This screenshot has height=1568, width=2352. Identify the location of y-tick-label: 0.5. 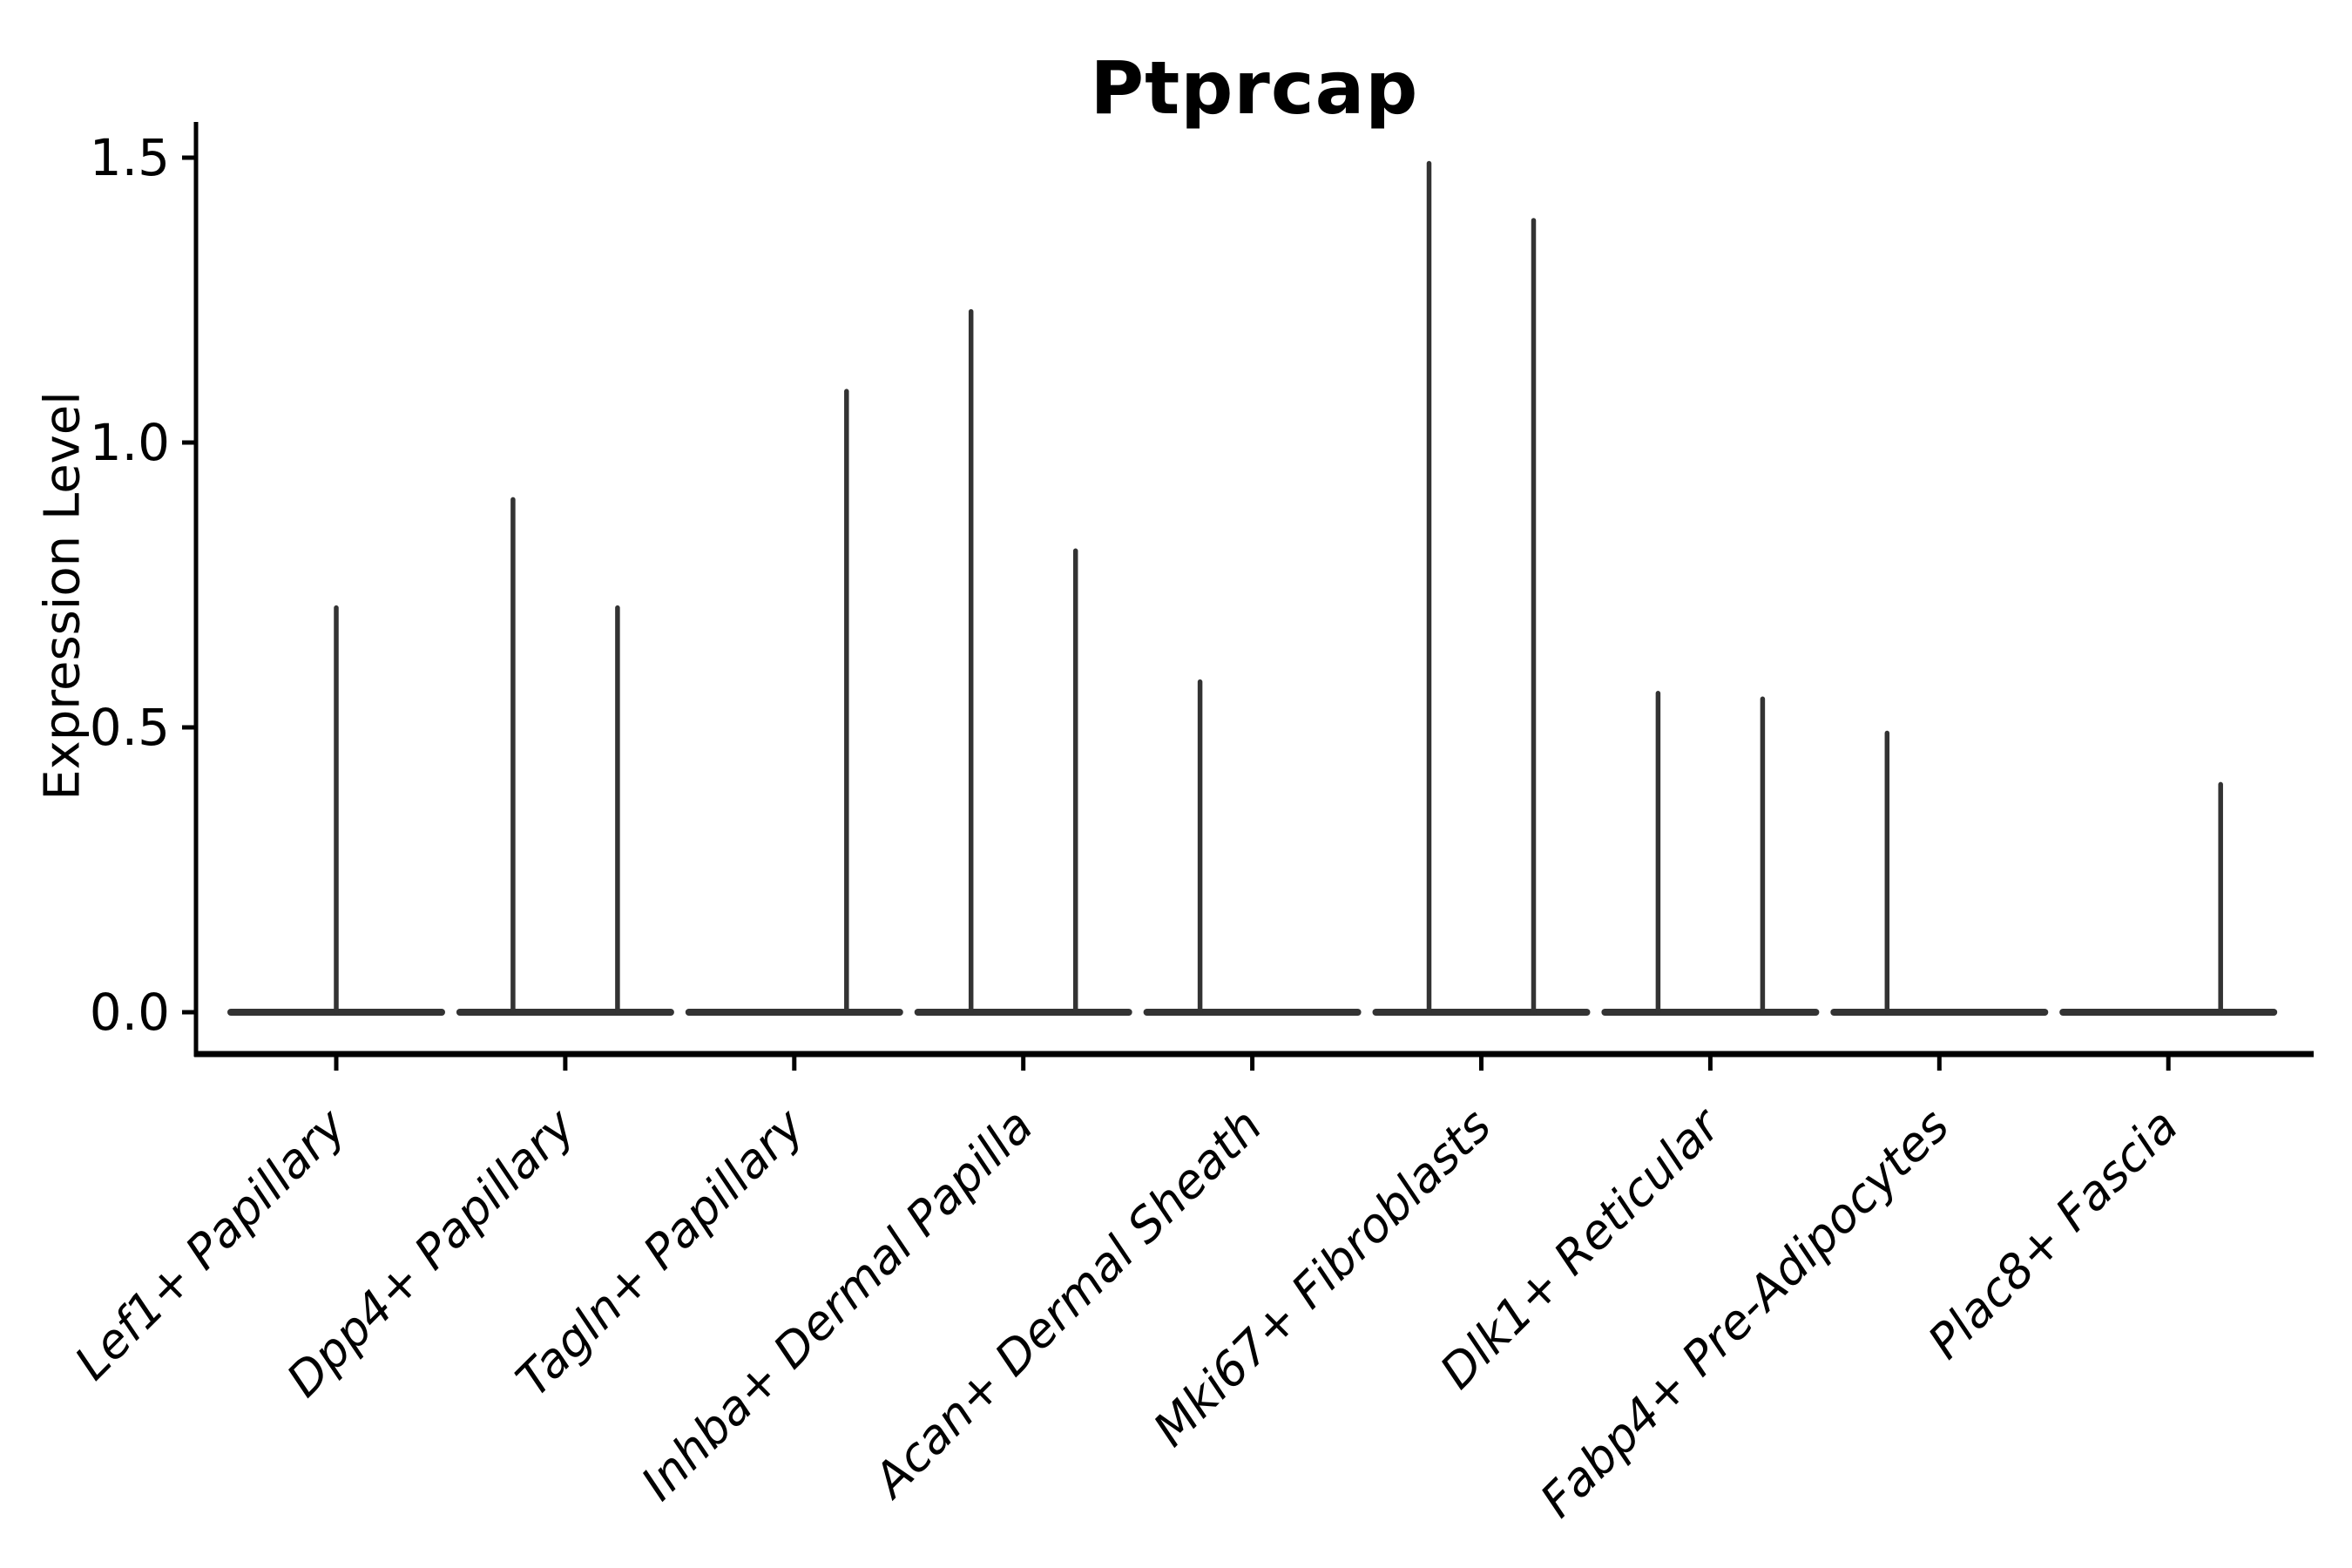
(130, 727).